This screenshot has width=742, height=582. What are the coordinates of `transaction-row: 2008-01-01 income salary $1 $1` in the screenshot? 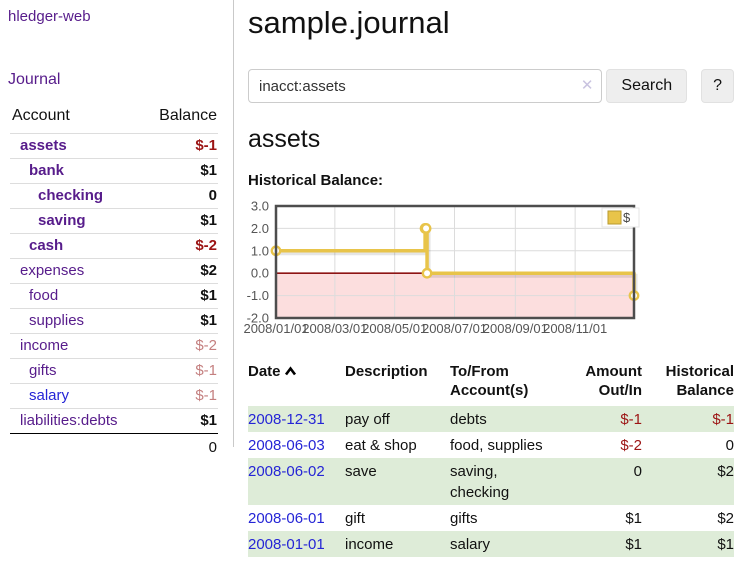 It's located at (491, 544).